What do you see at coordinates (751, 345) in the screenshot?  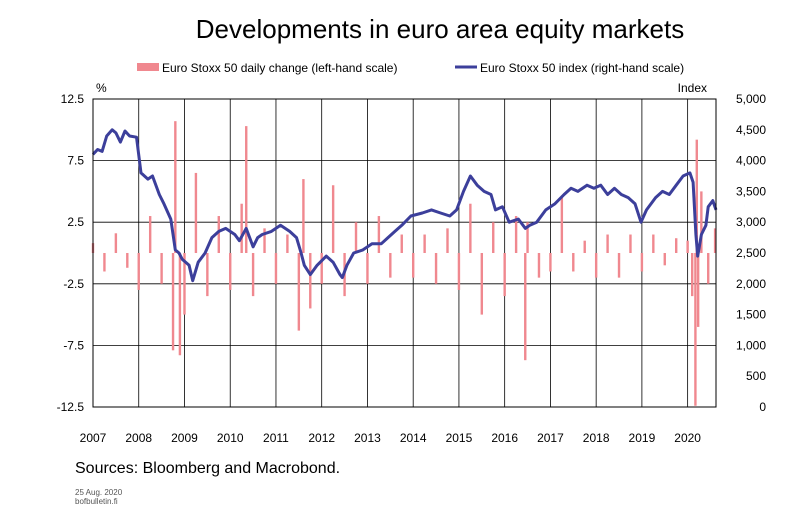 I see `right-tick-label: 1,000` at bounding box center [751, 345].